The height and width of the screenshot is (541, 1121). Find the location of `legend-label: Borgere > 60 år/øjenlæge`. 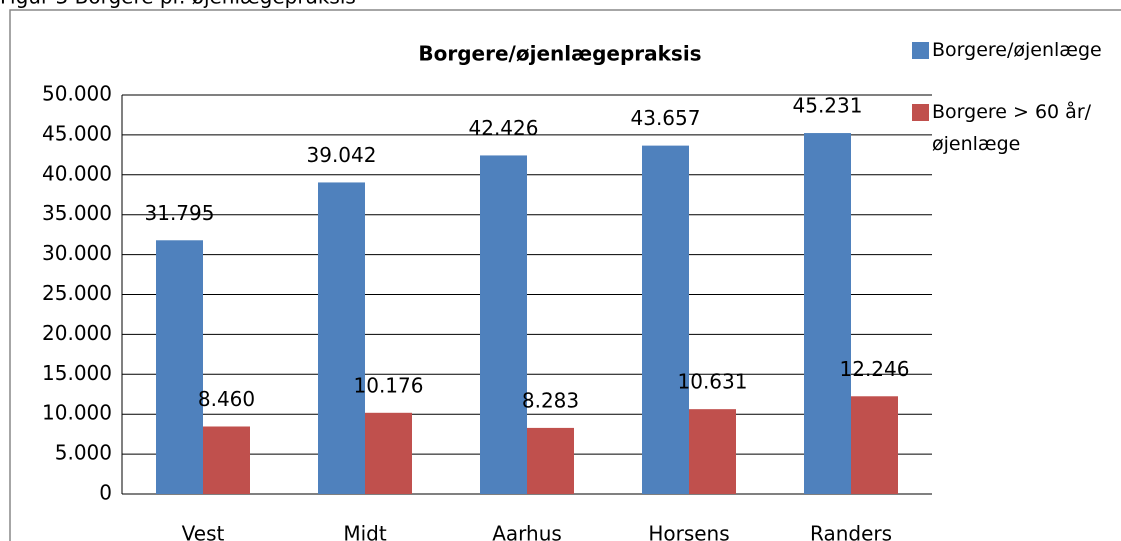

legend-label: Borgere > 60 år/øjenlæge is located at coordinates (1012, 128).